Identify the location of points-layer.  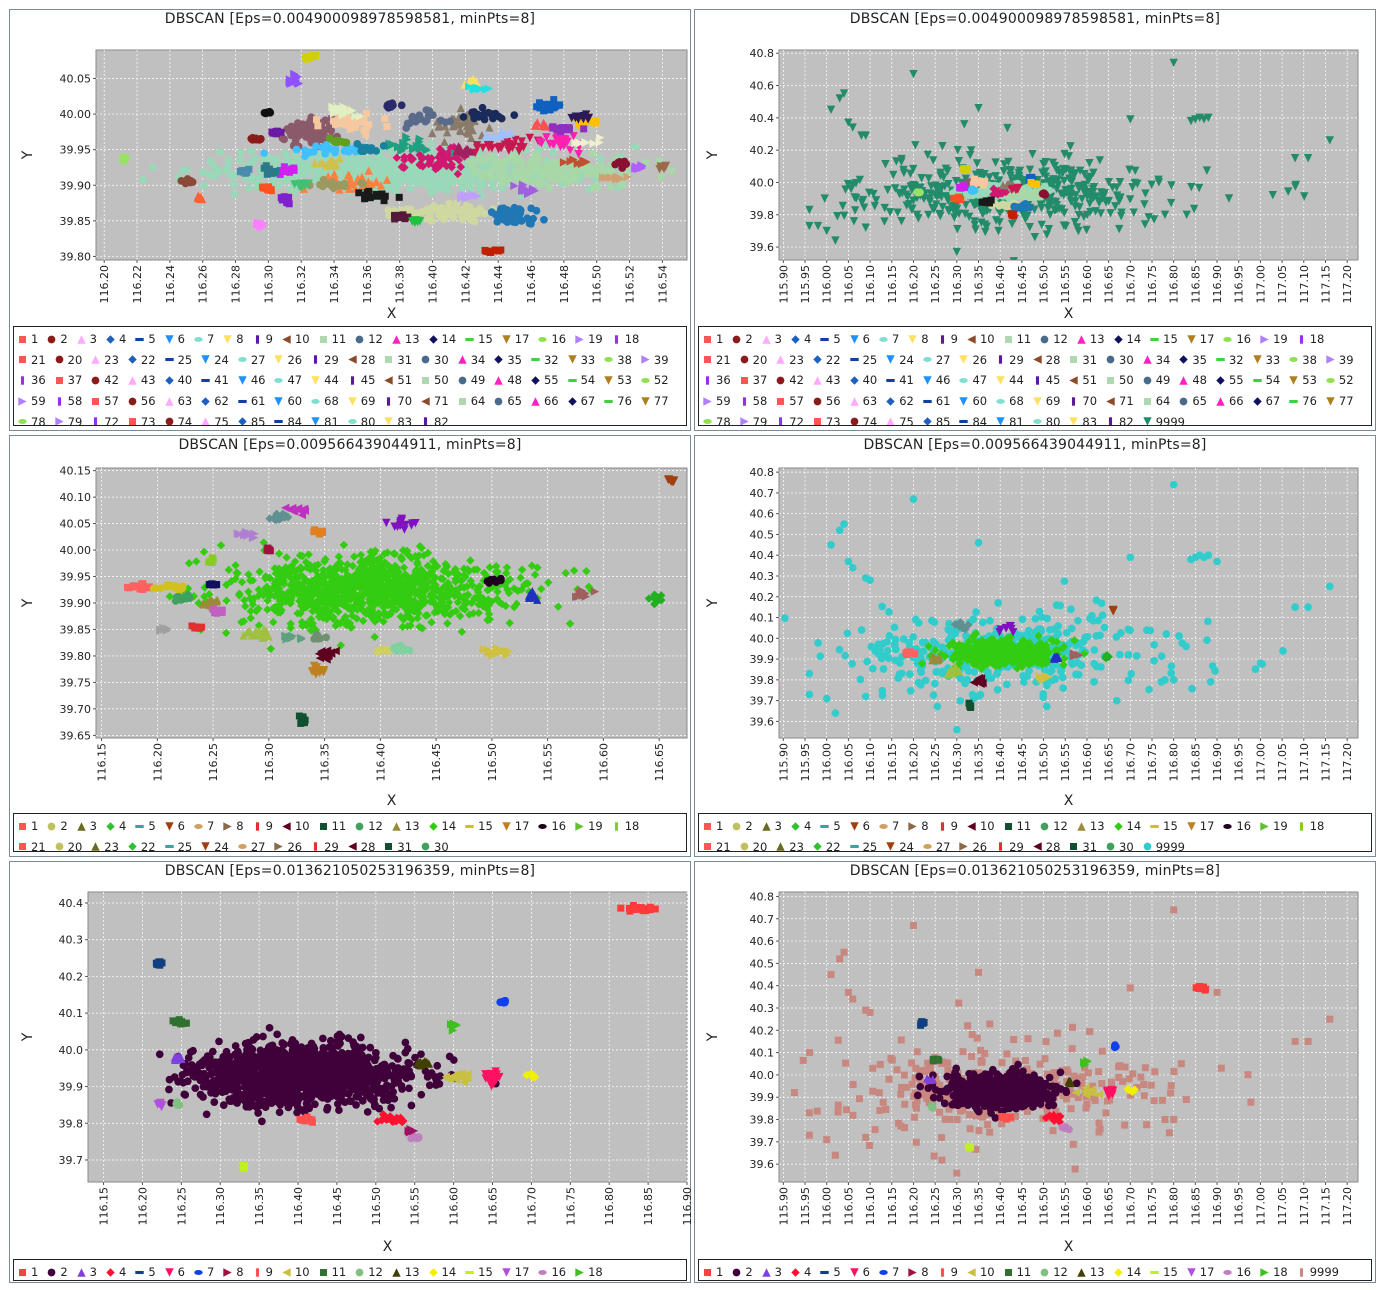
(401, 601).